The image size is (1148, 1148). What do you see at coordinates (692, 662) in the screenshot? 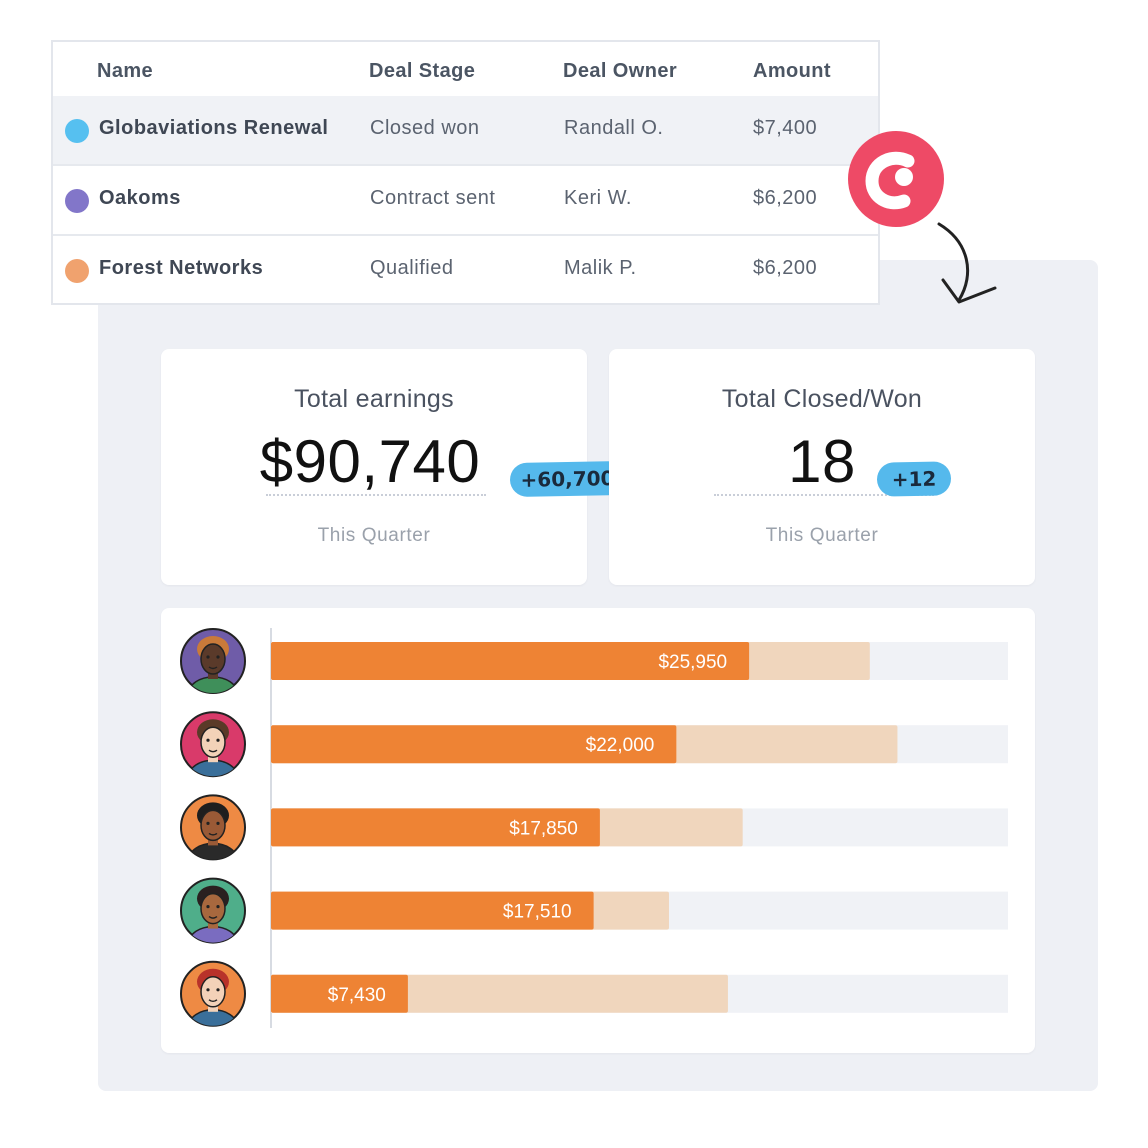
I see `bar-value-label: $25,950` at bounding box center [692, 662].